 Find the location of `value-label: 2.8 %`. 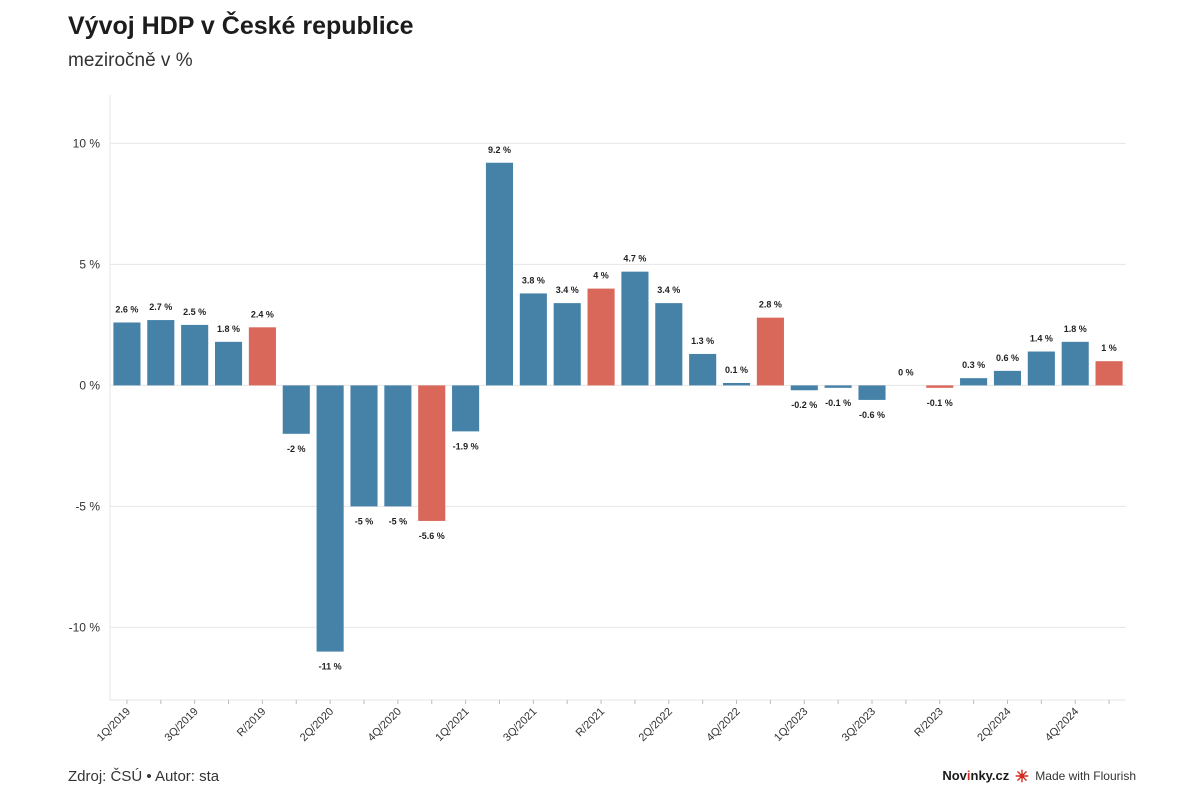

value-label: 2.8 % is located at coordinates (770, 305).